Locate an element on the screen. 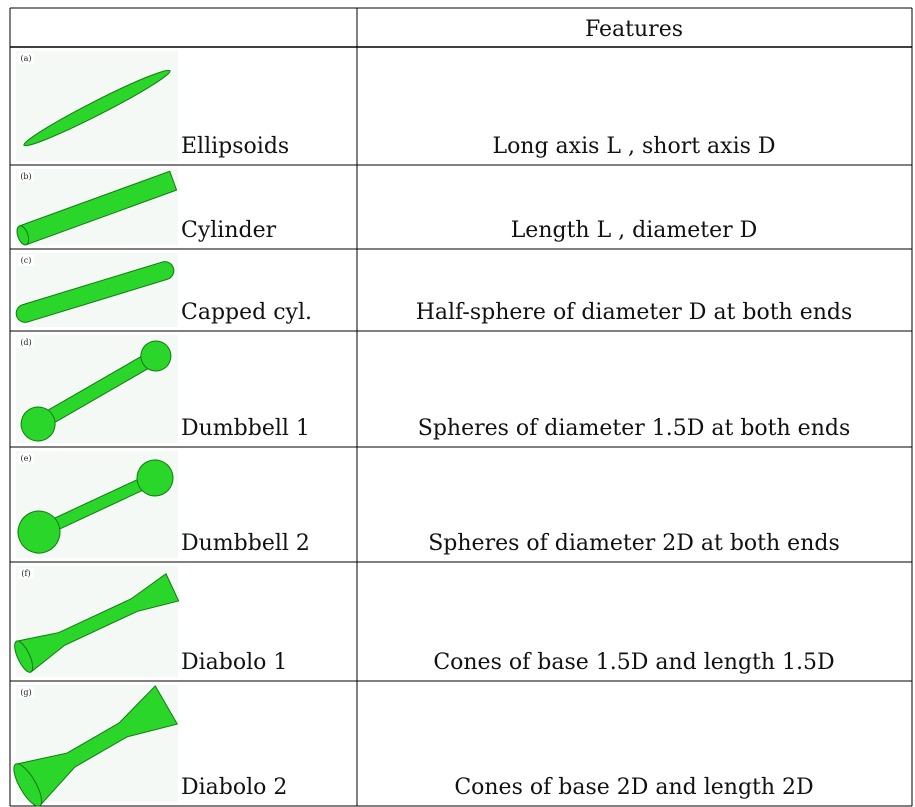  panel-label: (d) is located at coordinates (25, 342).